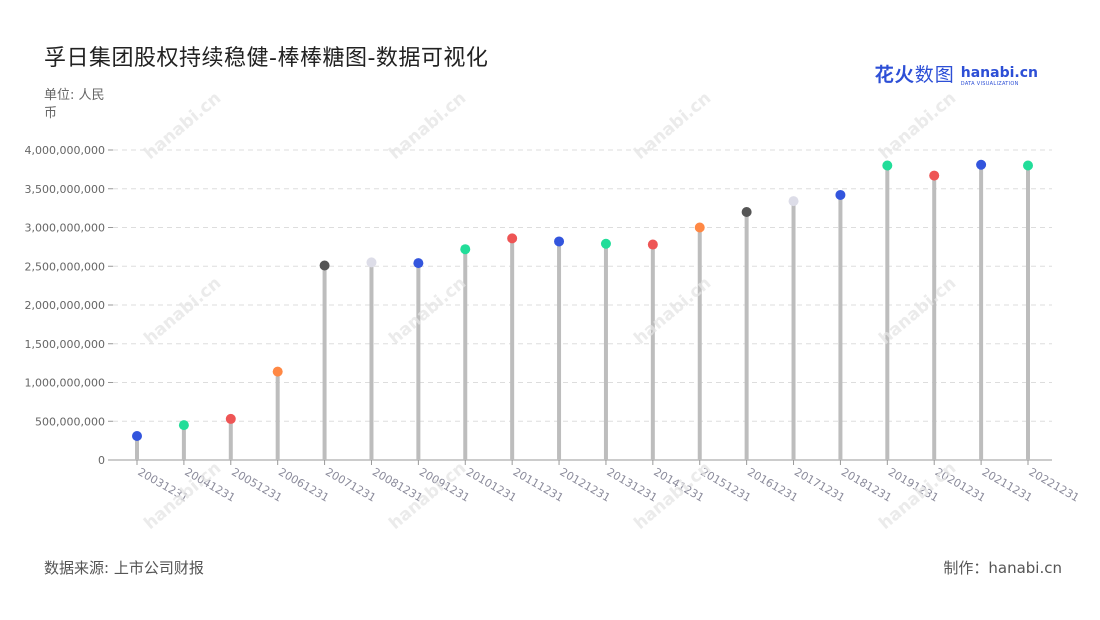 The image size is (1100, 620). What do you see at coordinates (913, 484) in the screenshot?
I see `x-tick-label: 20191231` at bounding box center [913, 484].